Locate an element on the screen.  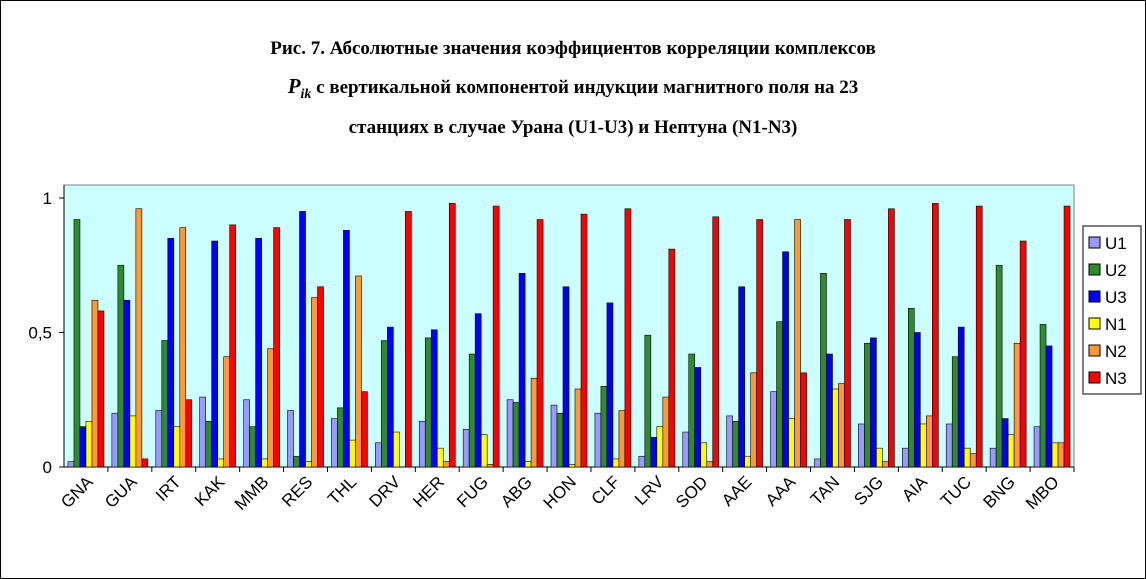
legend-label: N2 is located at coordinates (1116, 351).